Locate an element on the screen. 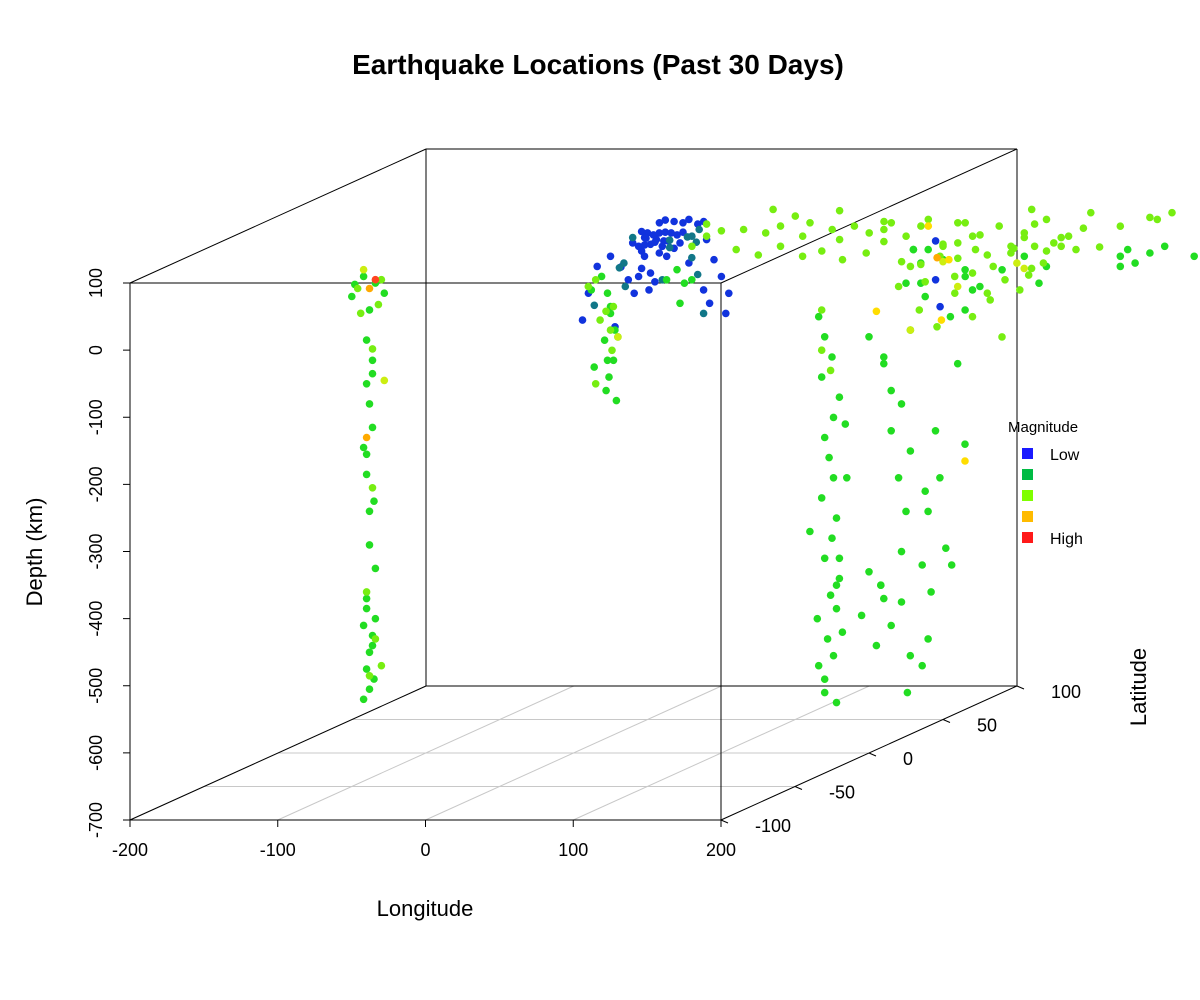  chart-title: Earthquake Locations (Past 30 Days) is located at coordinates (598, 64).